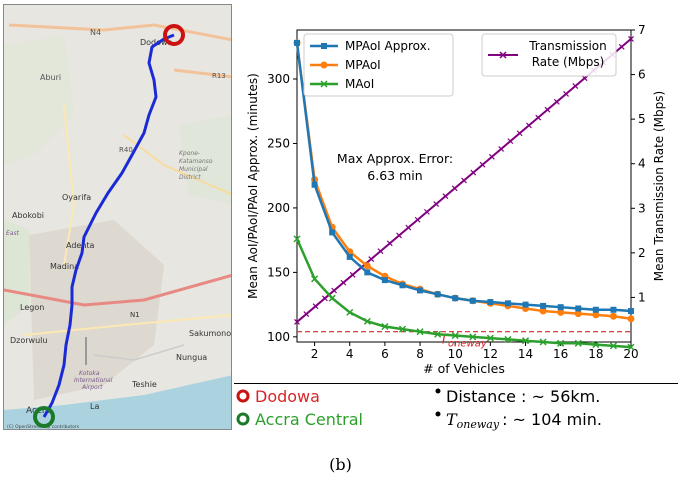 The image size is (681, 481). What do you see at coordinates (287, 396) in the screenshot?
I see `origin-label: Dodowa` at bounding box center [287, 396].